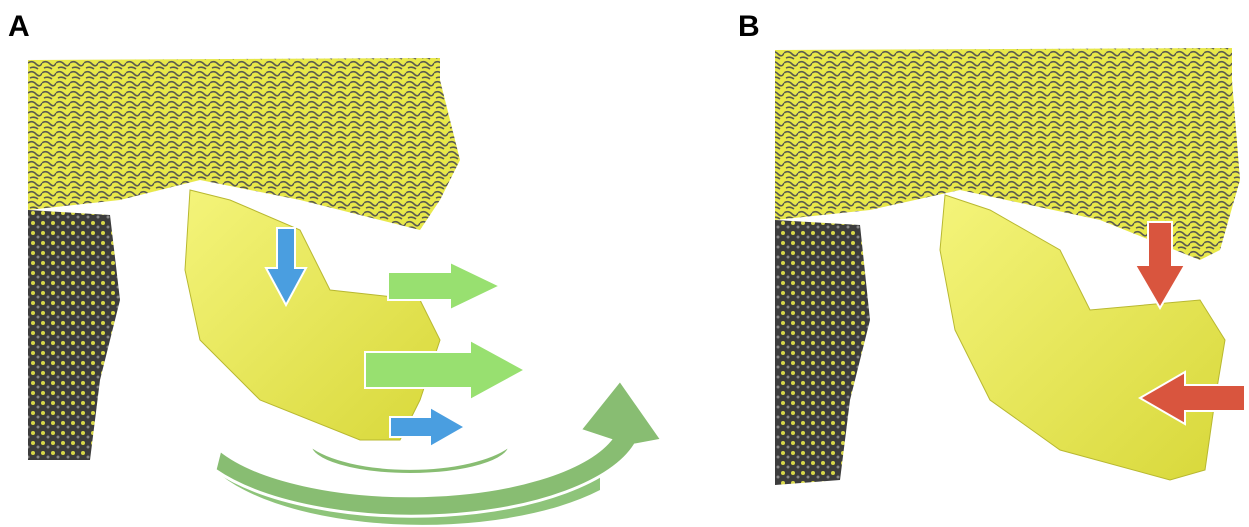  Describe the element at coordinates (749, 26) in the screenshot. I see `panel-label: B` at that location.